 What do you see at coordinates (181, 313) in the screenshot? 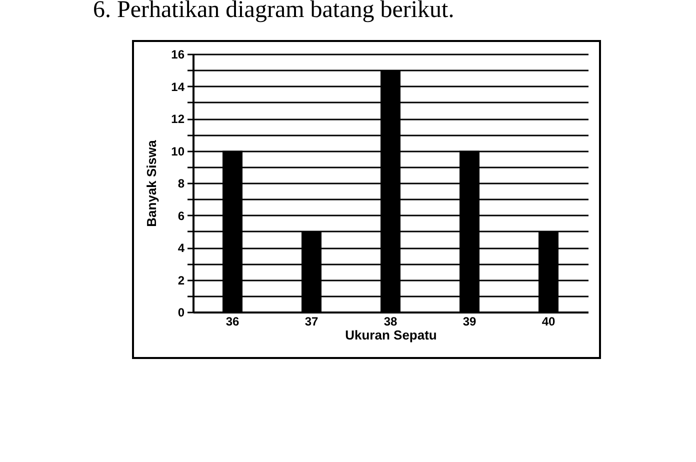
I see `y-tick-label: 0` at bounding box center [181, 313].